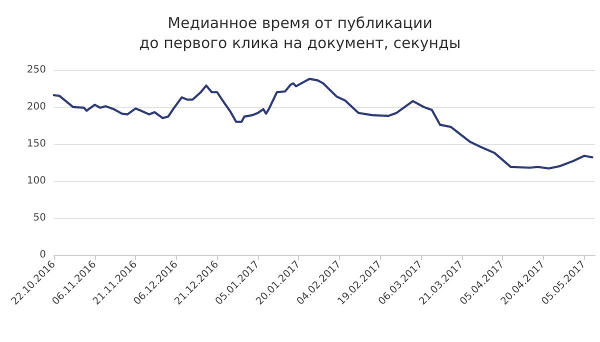  Describe the element at coordinates (39, 218) in the screenshot. I see `y-tick-label: 50` at that location.